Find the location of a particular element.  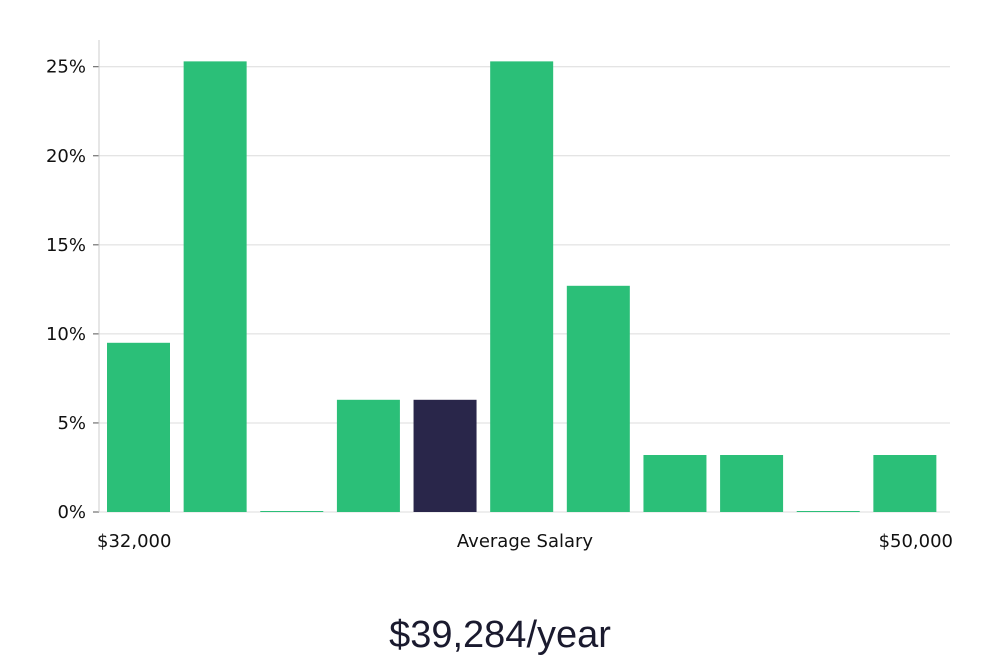

y-tick-label: 20% is located at coordinates (66, 156).